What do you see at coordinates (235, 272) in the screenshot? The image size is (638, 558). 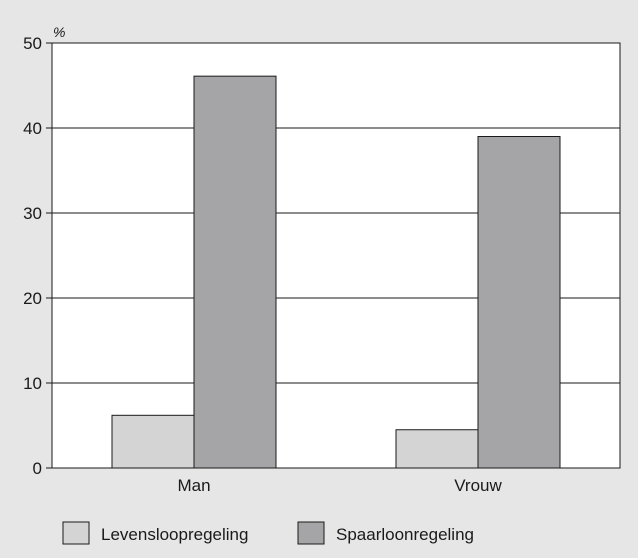 I see `bar-spaarloonregeling-man` at bounding box center [235, 272].